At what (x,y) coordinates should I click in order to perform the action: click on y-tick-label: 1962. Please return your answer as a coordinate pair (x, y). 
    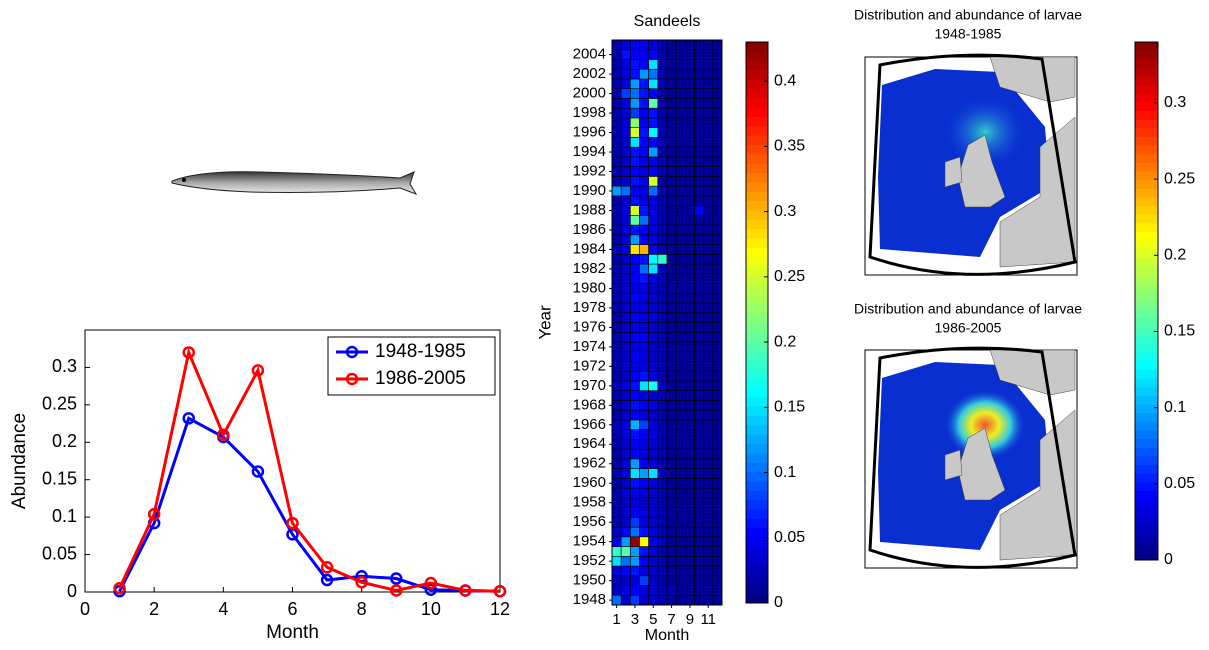
    Looking at the image, I should click on (589, 463).